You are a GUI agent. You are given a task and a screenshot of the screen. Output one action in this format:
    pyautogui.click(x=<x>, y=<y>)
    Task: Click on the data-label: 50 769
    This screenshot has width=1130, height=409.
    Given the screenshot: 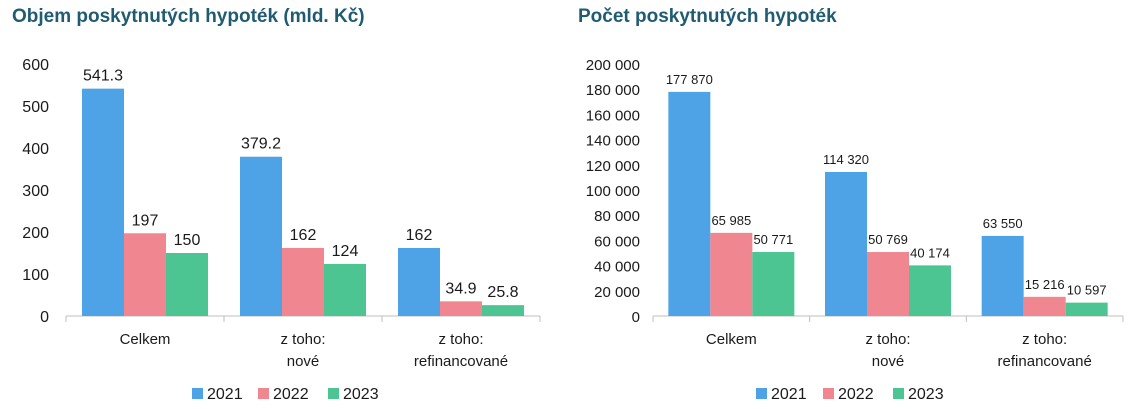 What is the action you would take?
    pyautogui.click(x=888, y=239)
    